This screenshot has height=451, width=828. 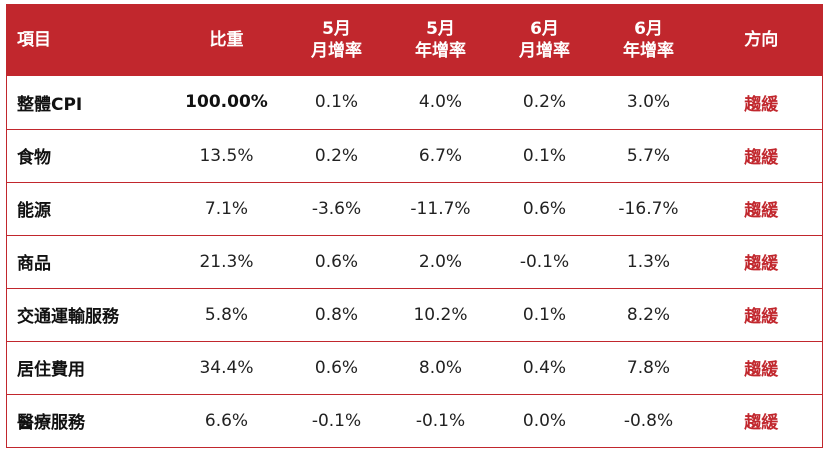 I want to click on row-name: 居住費用, so click(x=51, y=370).